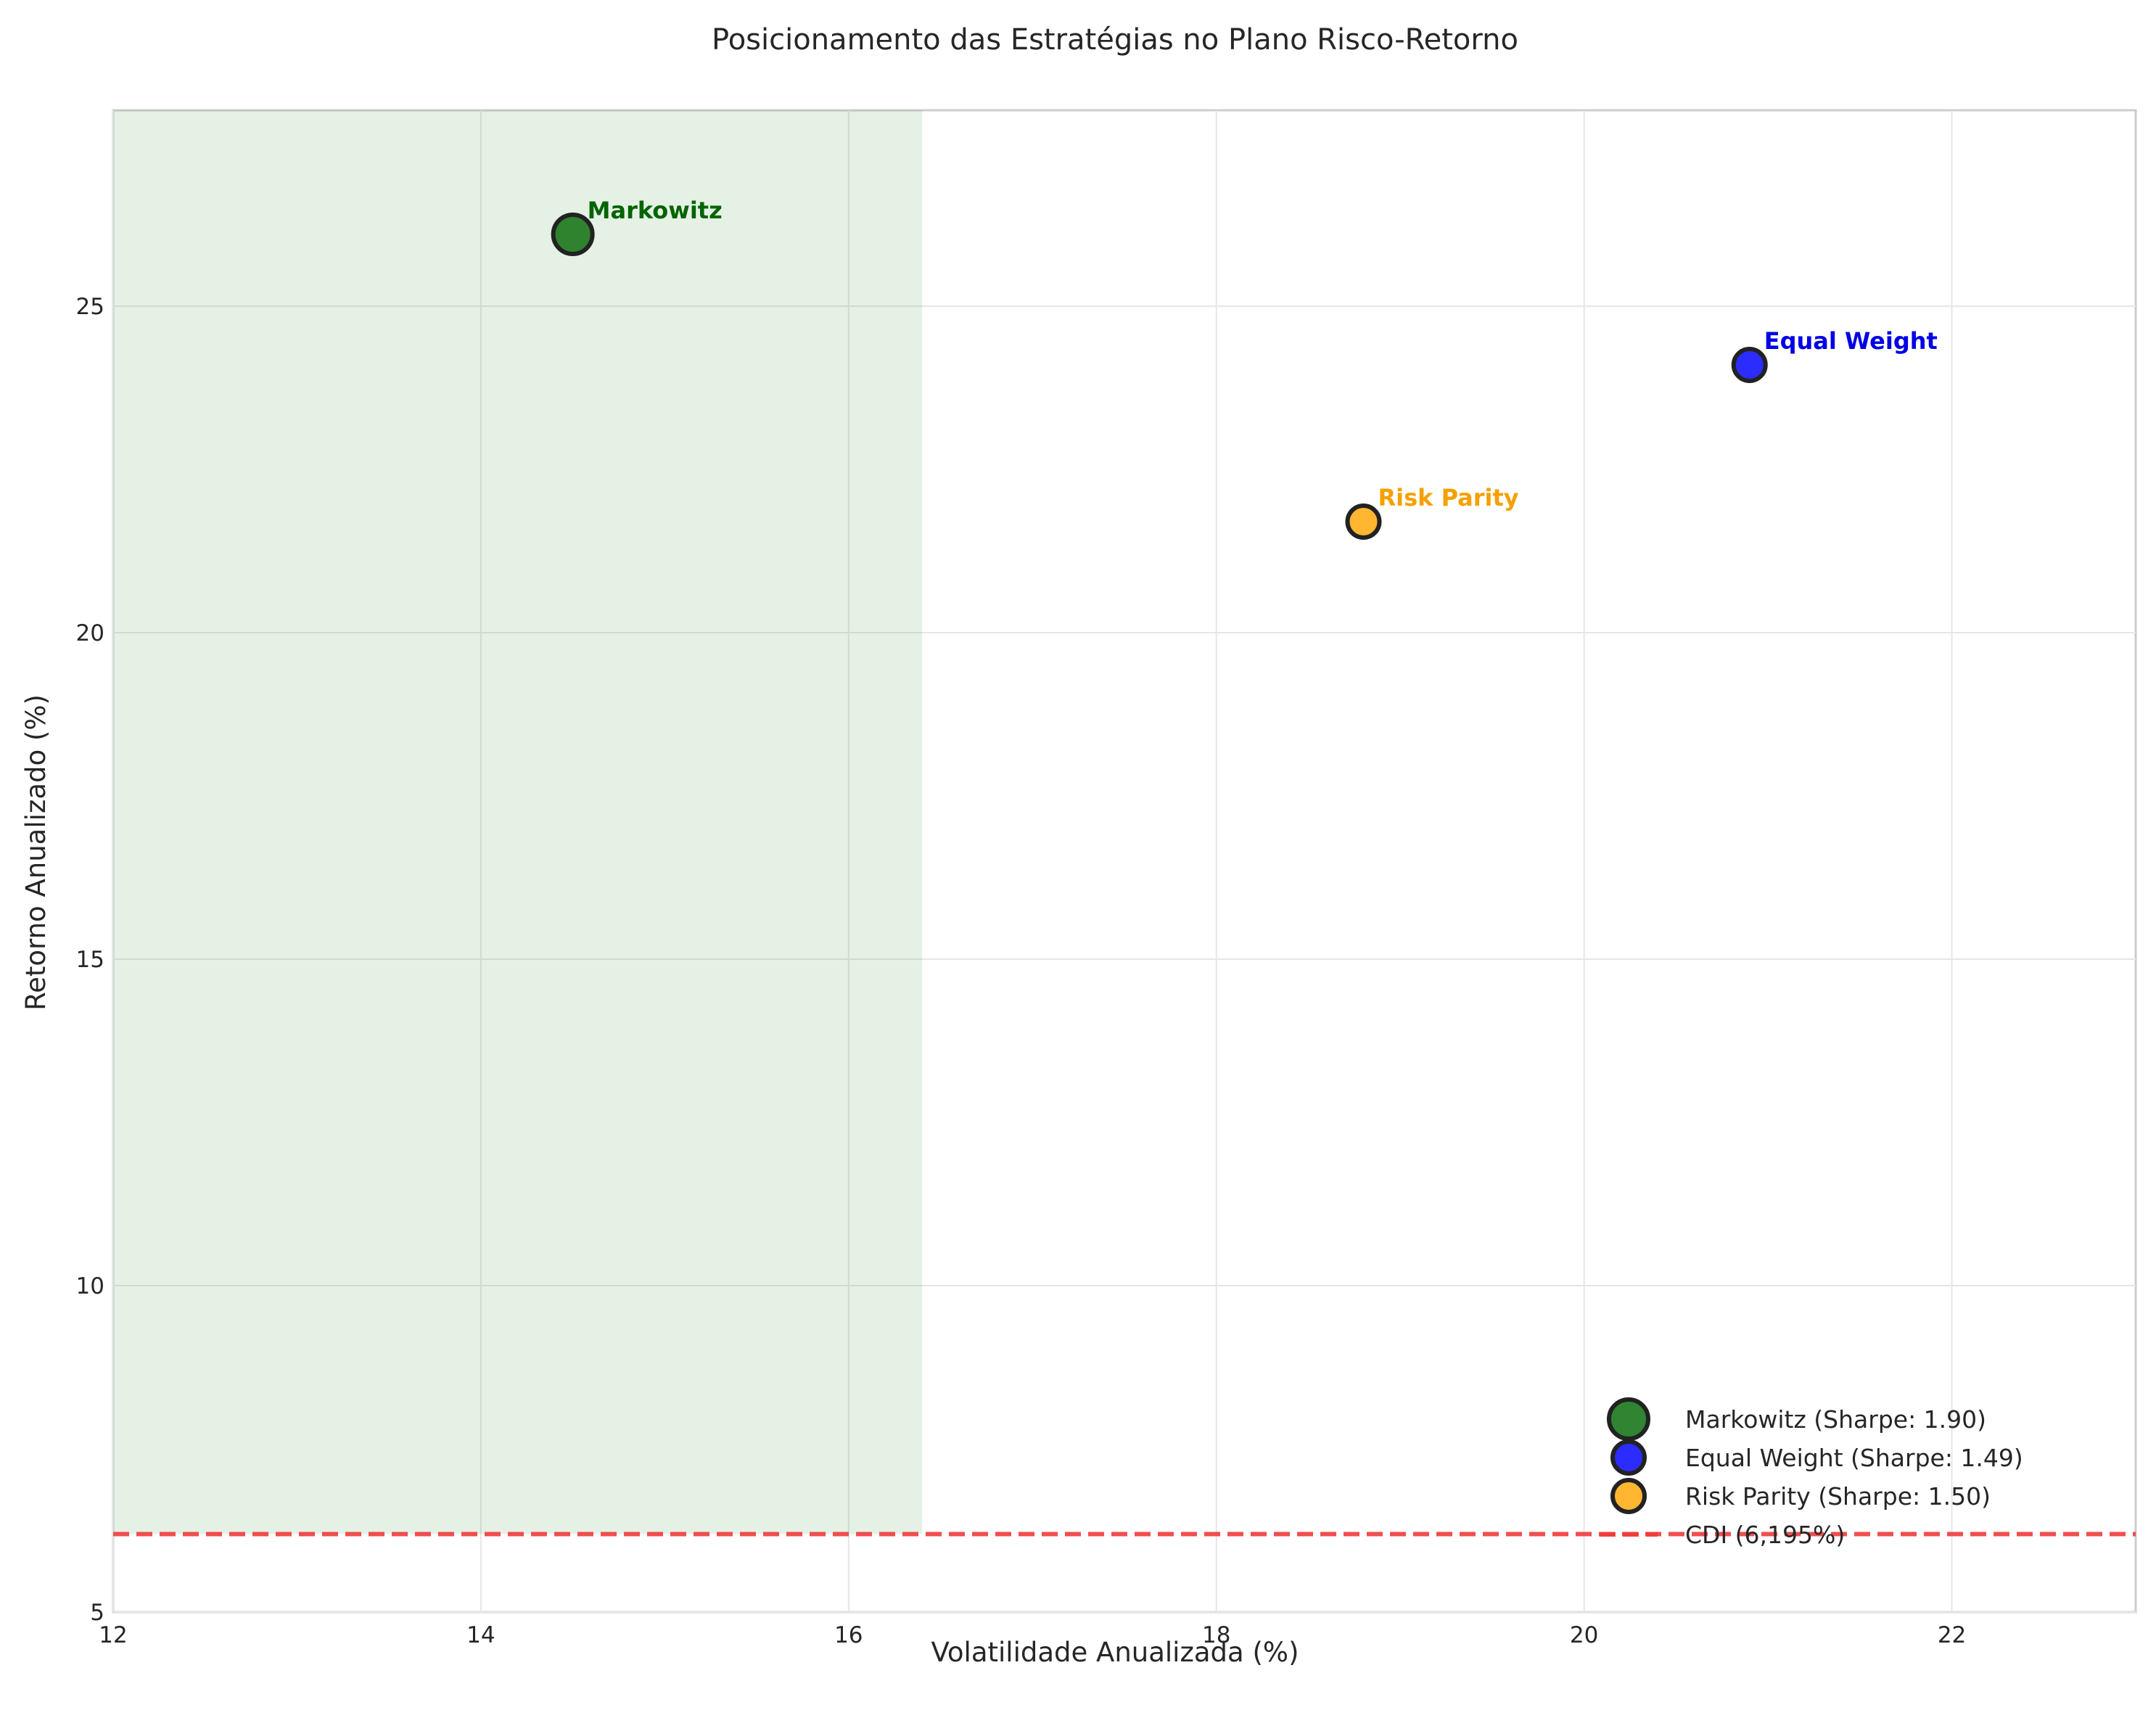 The image size is (2156, 1718). Describe the element at coordinates (480, 1635) in the screenshot. I see `x-tick-label: 14` at that location.